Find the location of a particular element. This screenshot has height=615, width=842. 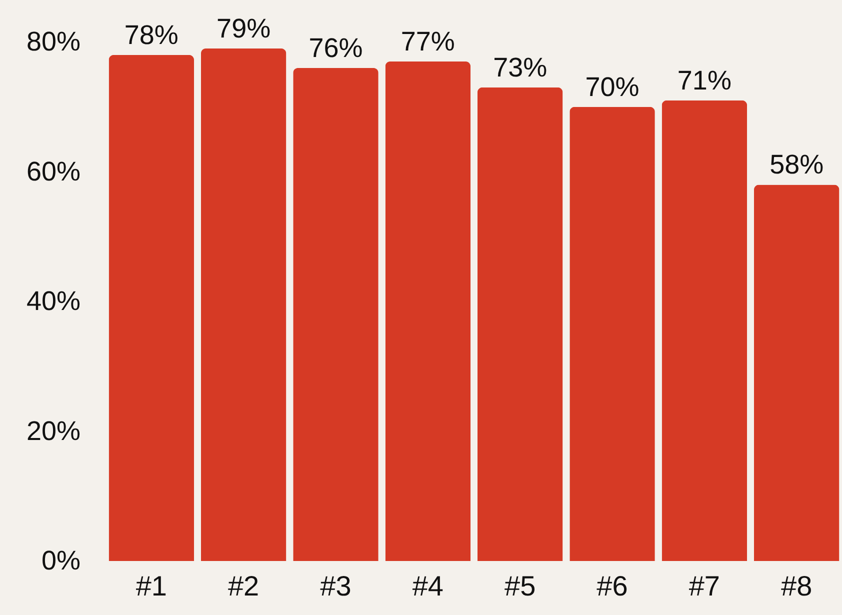

y-tick-label: 60% is located at coordinates (53, 171).